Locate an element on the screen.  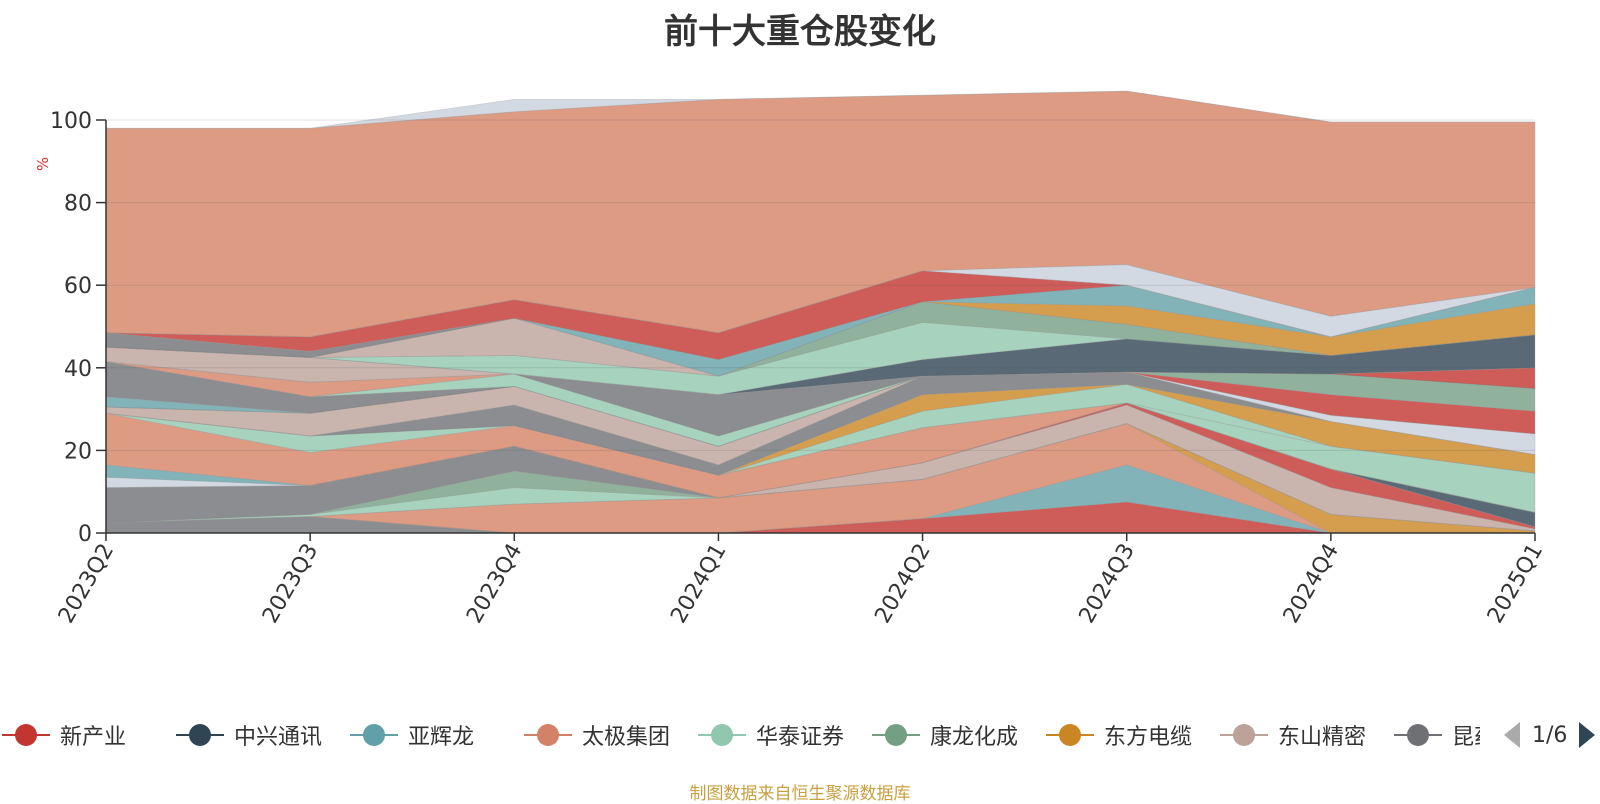
legend-pager: 1/6 is located at coordinates (1549, 735).